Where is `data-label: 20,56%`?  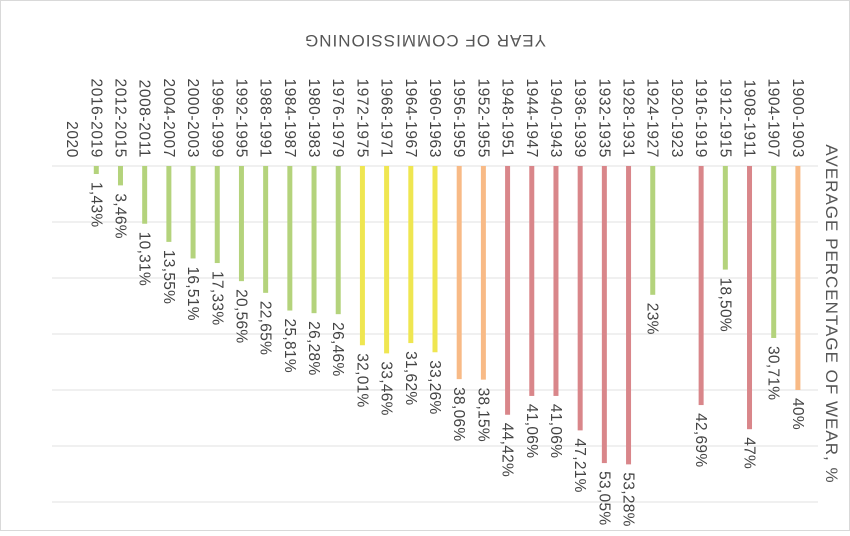
data-label: 20,56% is located at coordinates (240, 316).